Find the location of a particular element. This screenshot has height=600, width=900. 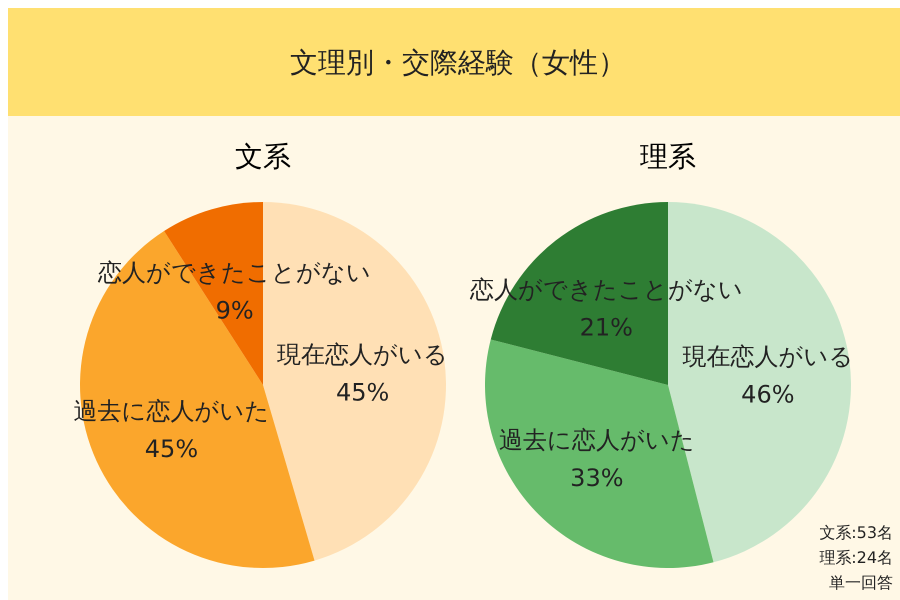

data-label: 33% is located at coordinates (597, 478).